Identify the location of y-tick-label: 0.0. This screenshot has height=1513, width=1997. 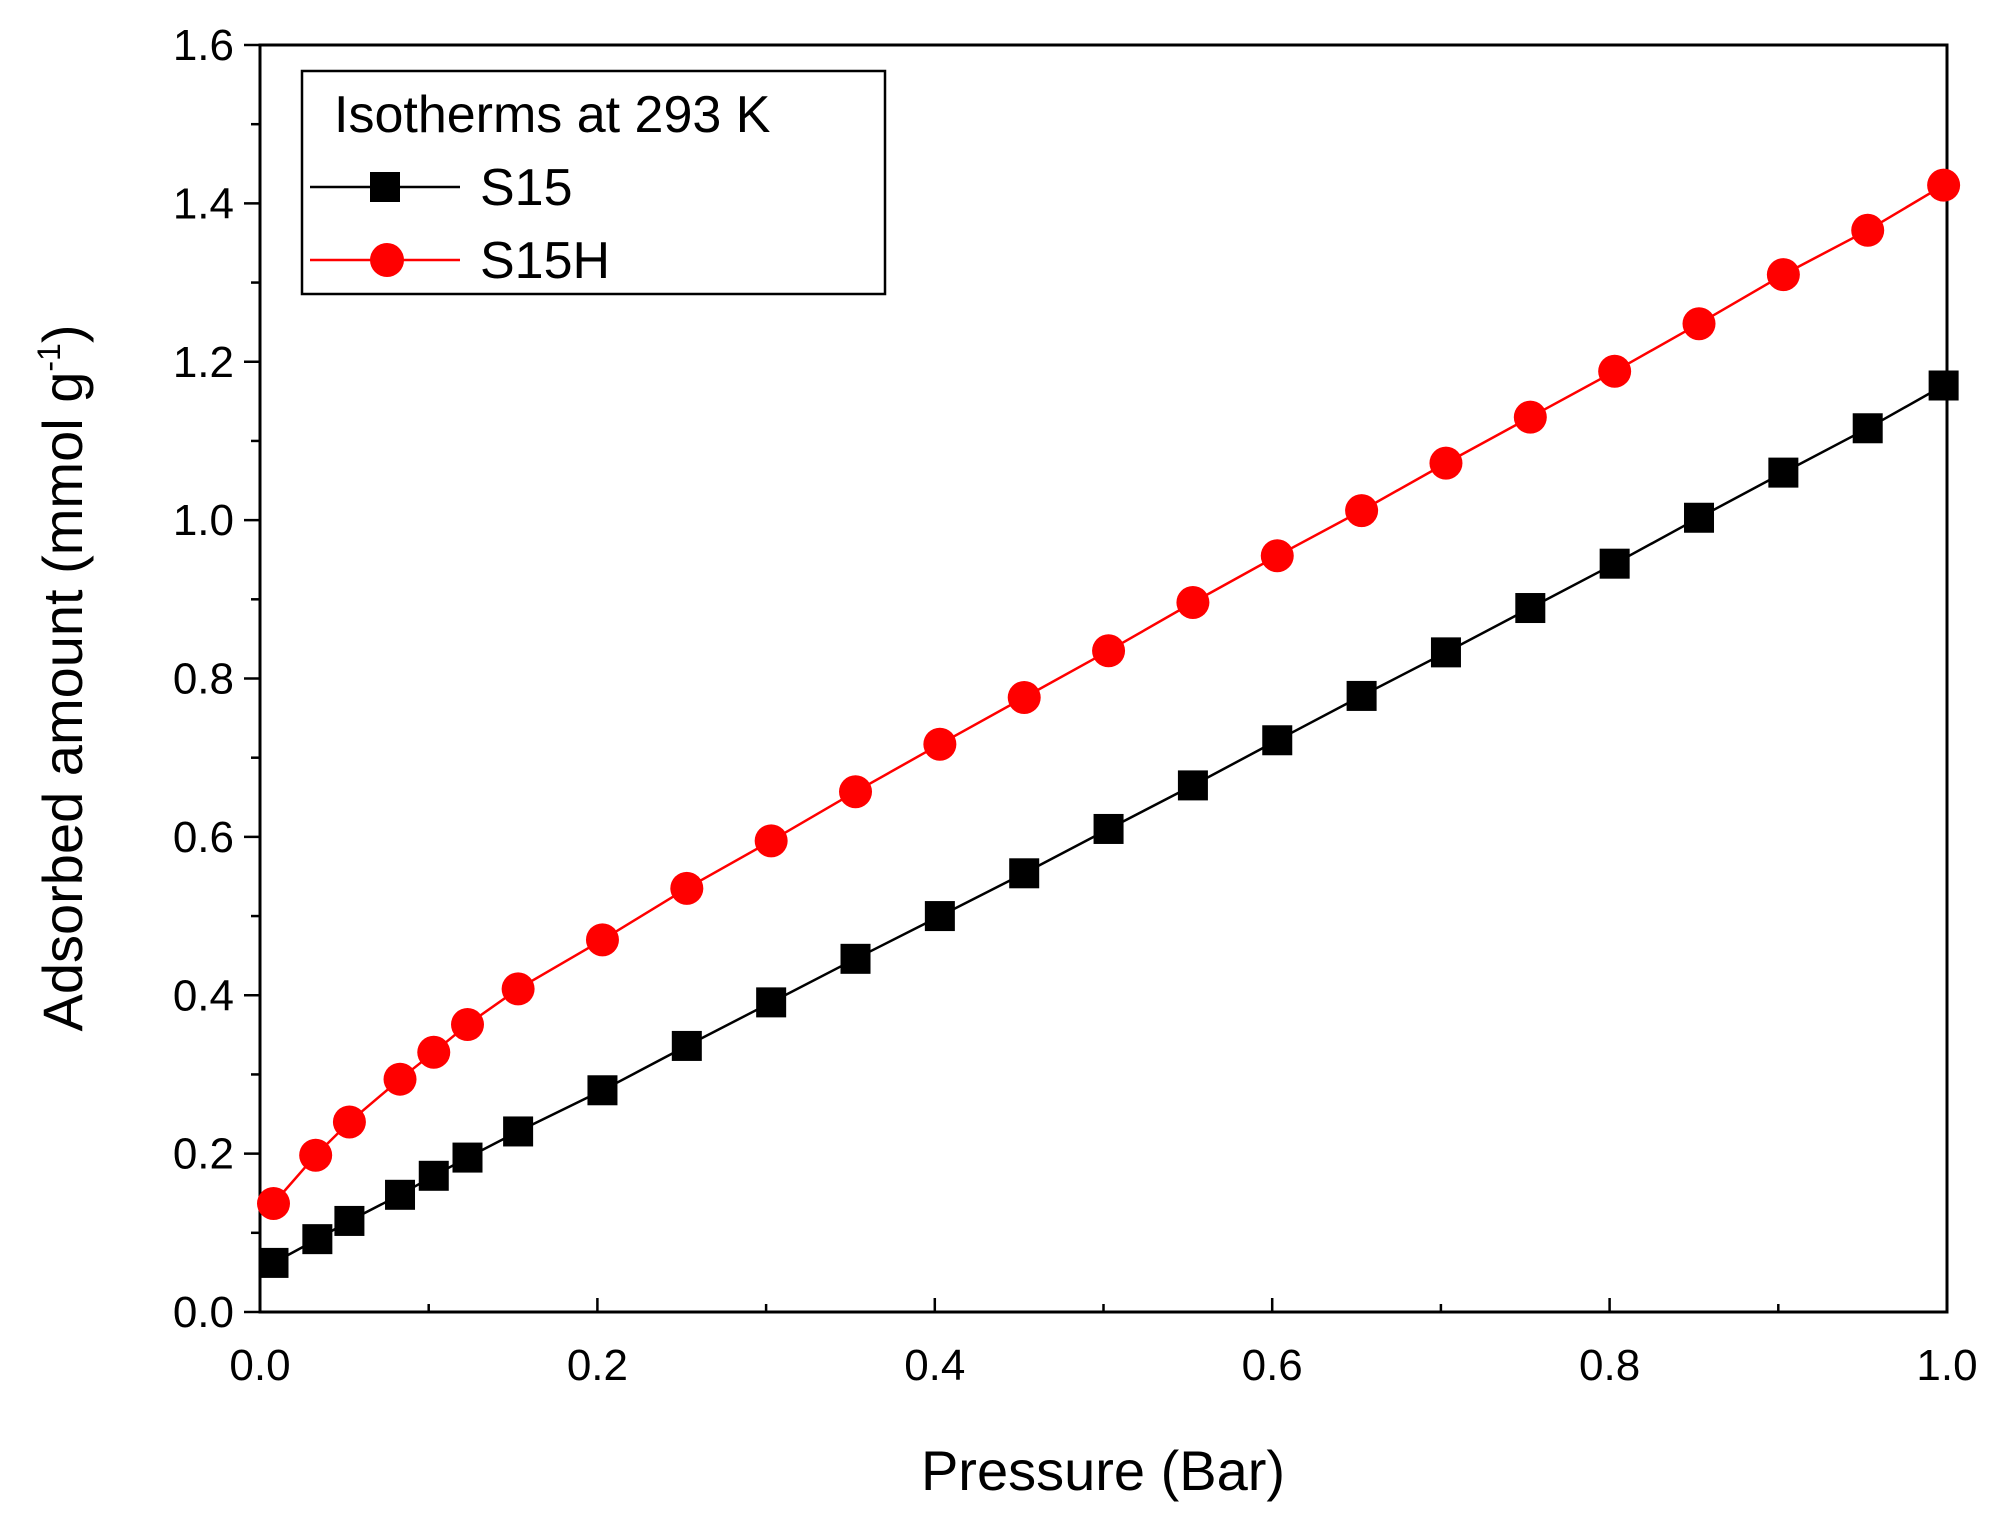
(203, 1312).